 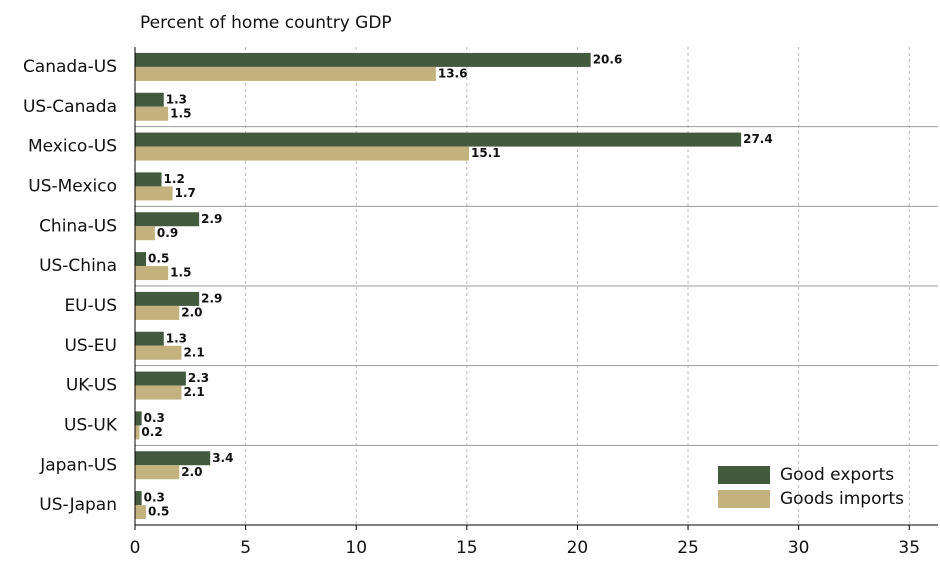 What do you see at coordinates (185, 193) in the screenshot?
I see `value-label: 1.7` at bounding box center [185, 193].